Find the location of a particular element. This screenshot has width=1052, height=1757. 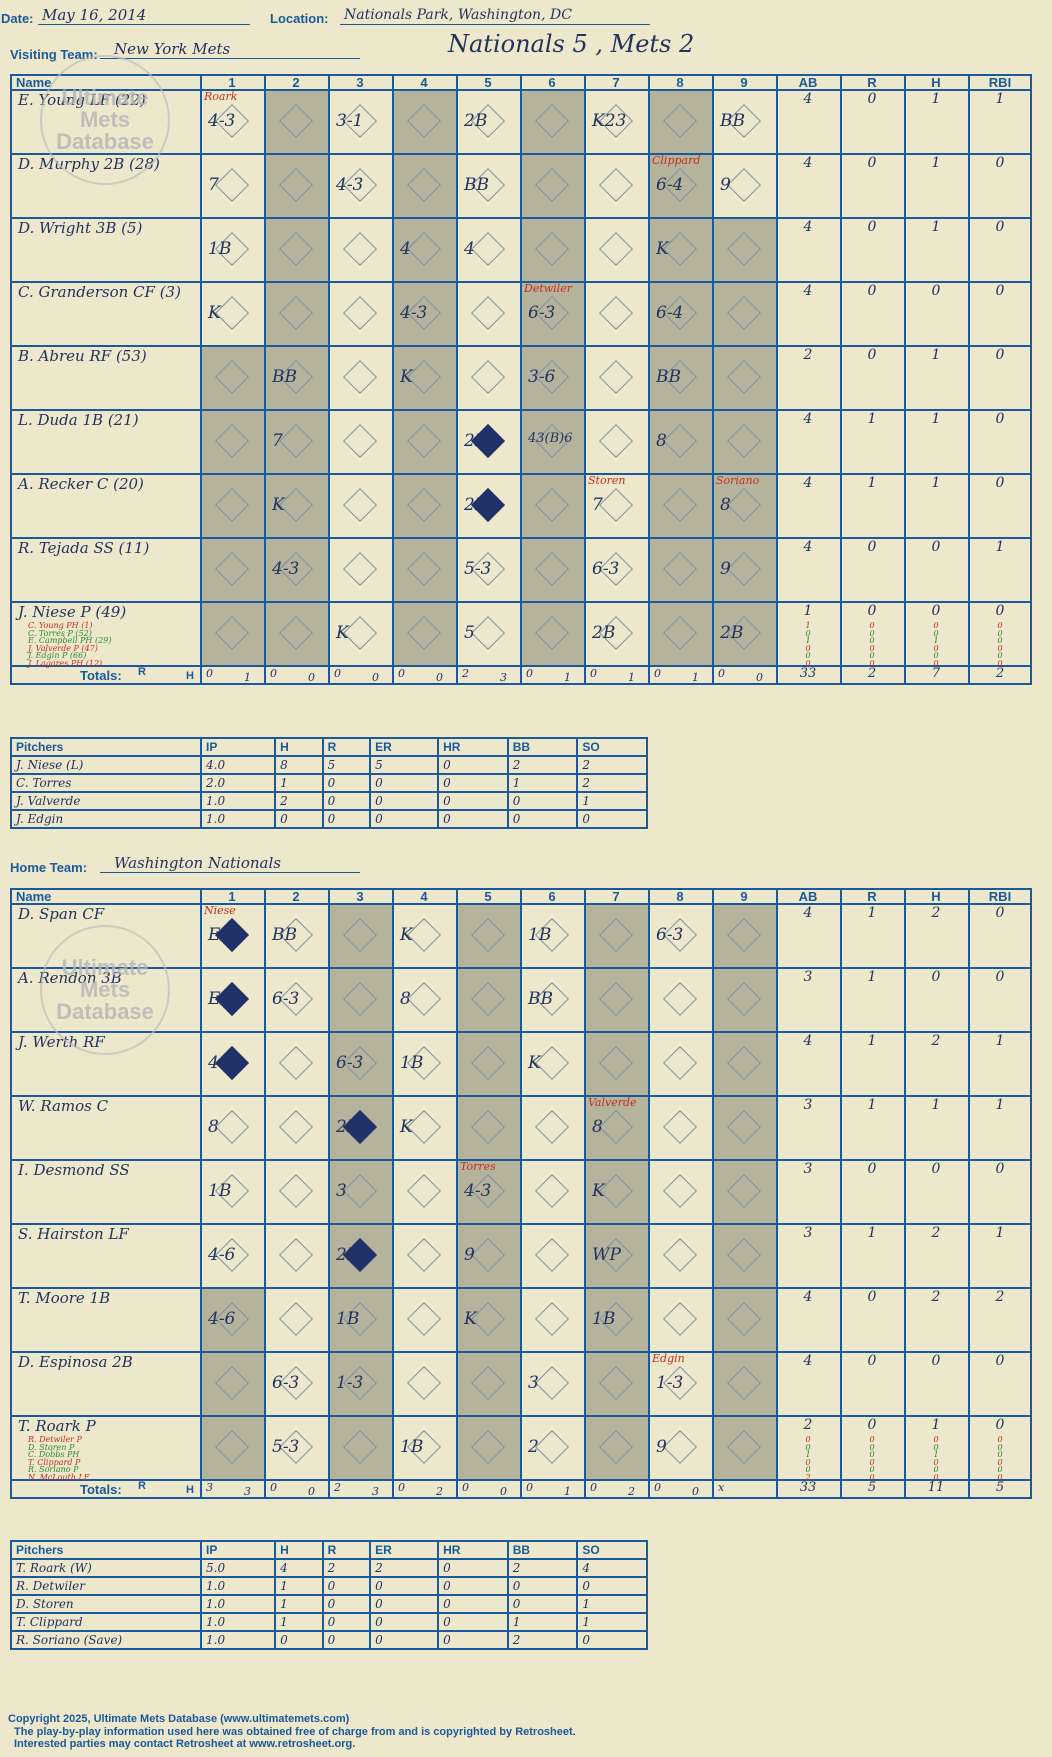

pitcher-row: D. Storen 1.0 1 0 0 0 0 1 is located at coordinates (329, 1604).